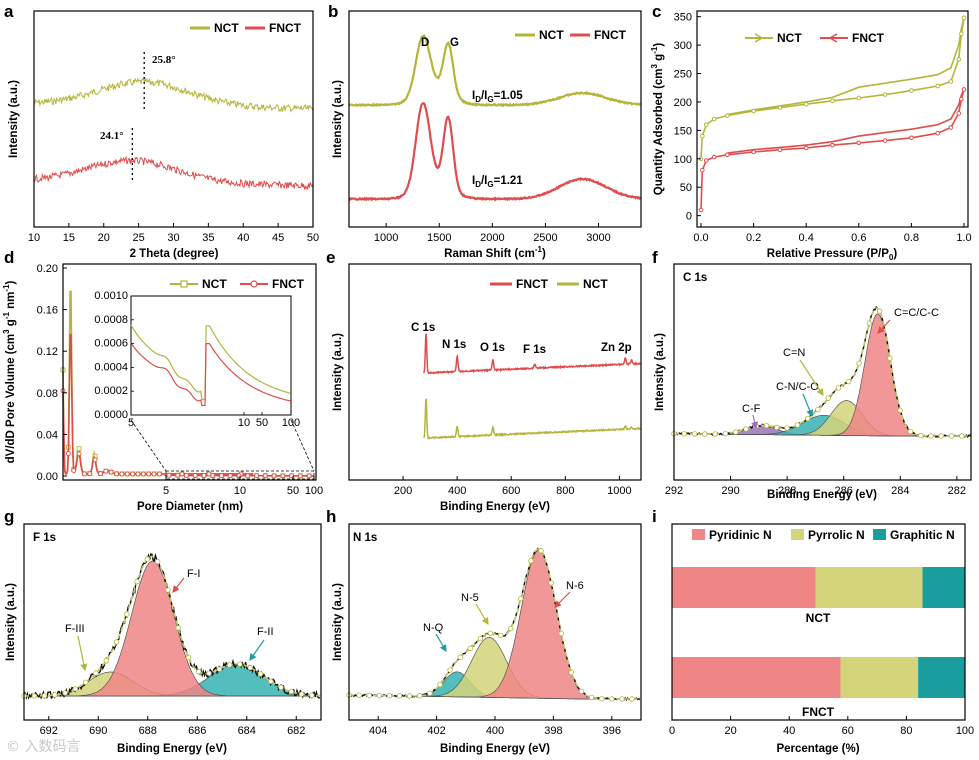 Image resolution: width=979 pixels, height=760 pixels. What do you see at coordinates (492, 348) in the screenshot?
I see `peak-label-o1s: O 1s` at bounding box center [492, 348].